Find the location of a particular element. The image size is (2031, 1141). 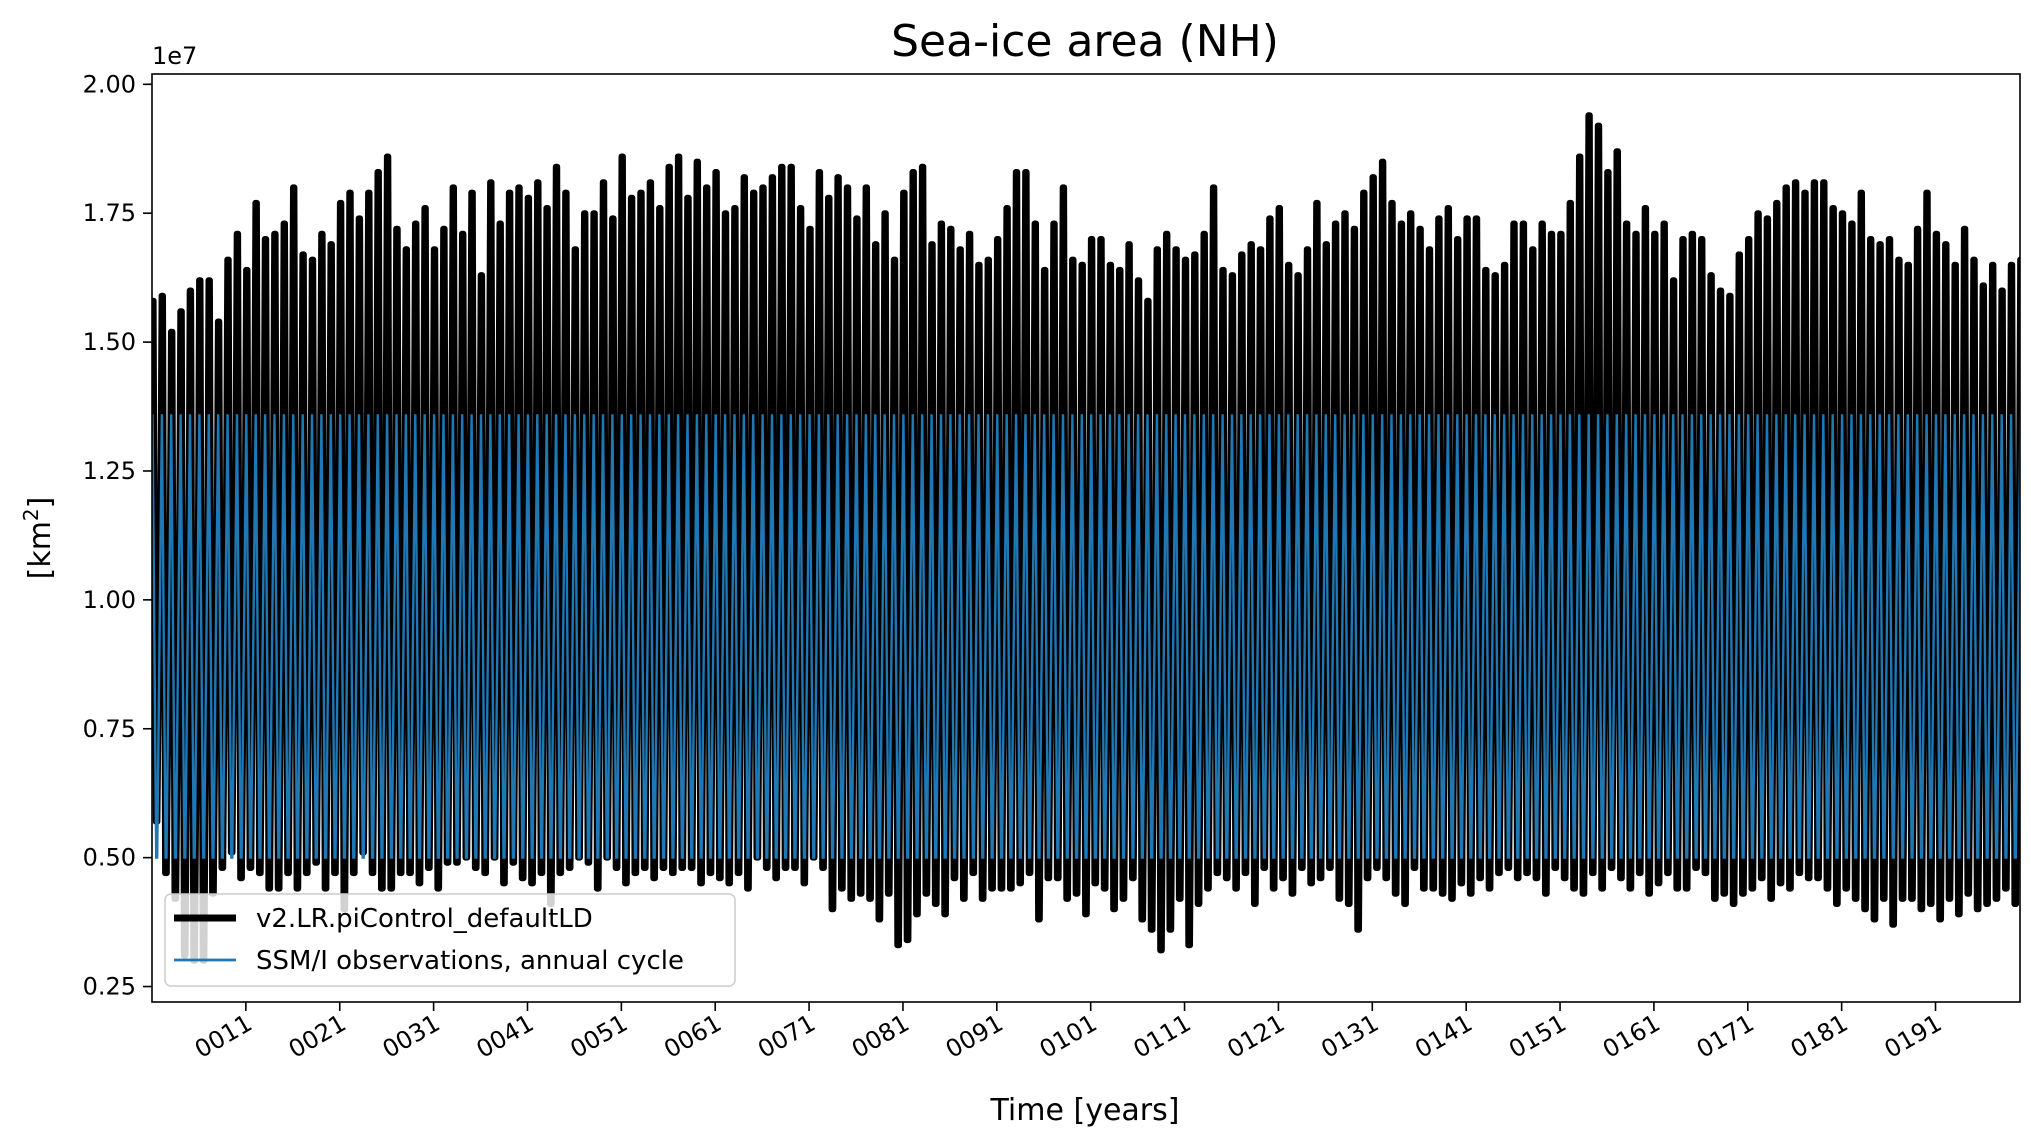

y-axis-label: [km2] is located at coordinates (38, 538).